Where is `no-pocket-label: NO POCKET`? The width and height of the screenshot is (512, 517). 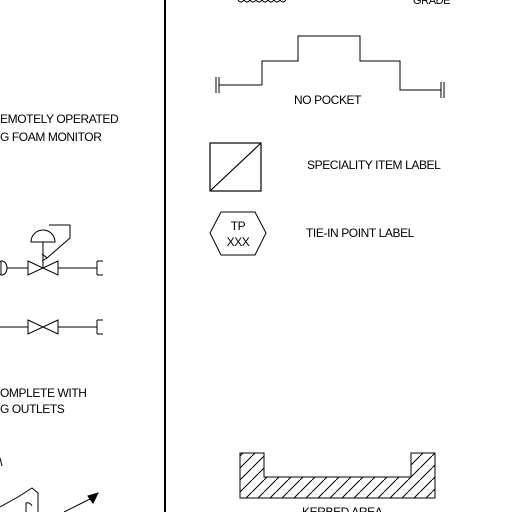
no-pocket-label: NO POCKET is located at coordinates (328, 100).